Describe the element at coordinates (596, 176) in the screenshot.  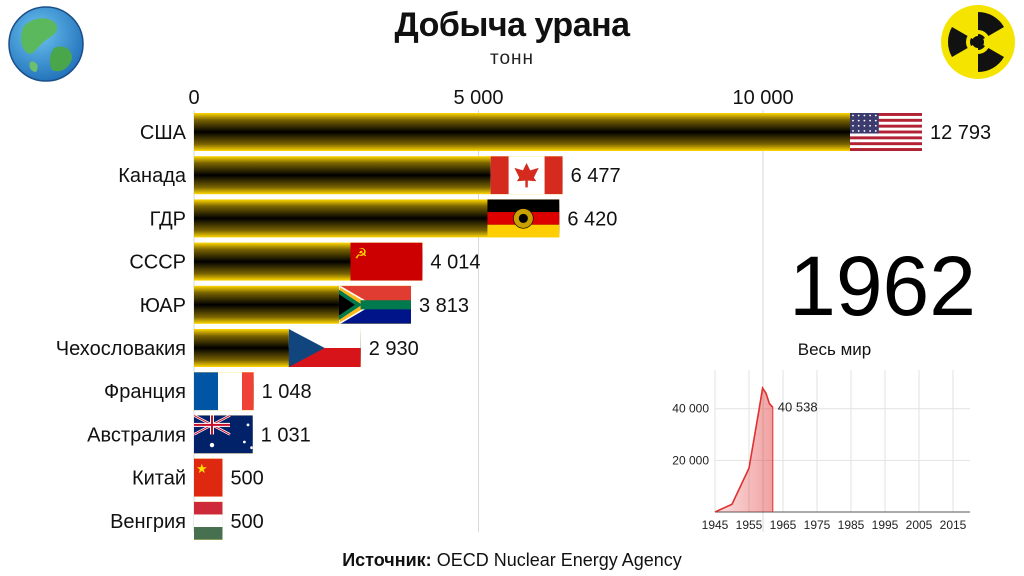
I see `value-label: 6 477` at that location.